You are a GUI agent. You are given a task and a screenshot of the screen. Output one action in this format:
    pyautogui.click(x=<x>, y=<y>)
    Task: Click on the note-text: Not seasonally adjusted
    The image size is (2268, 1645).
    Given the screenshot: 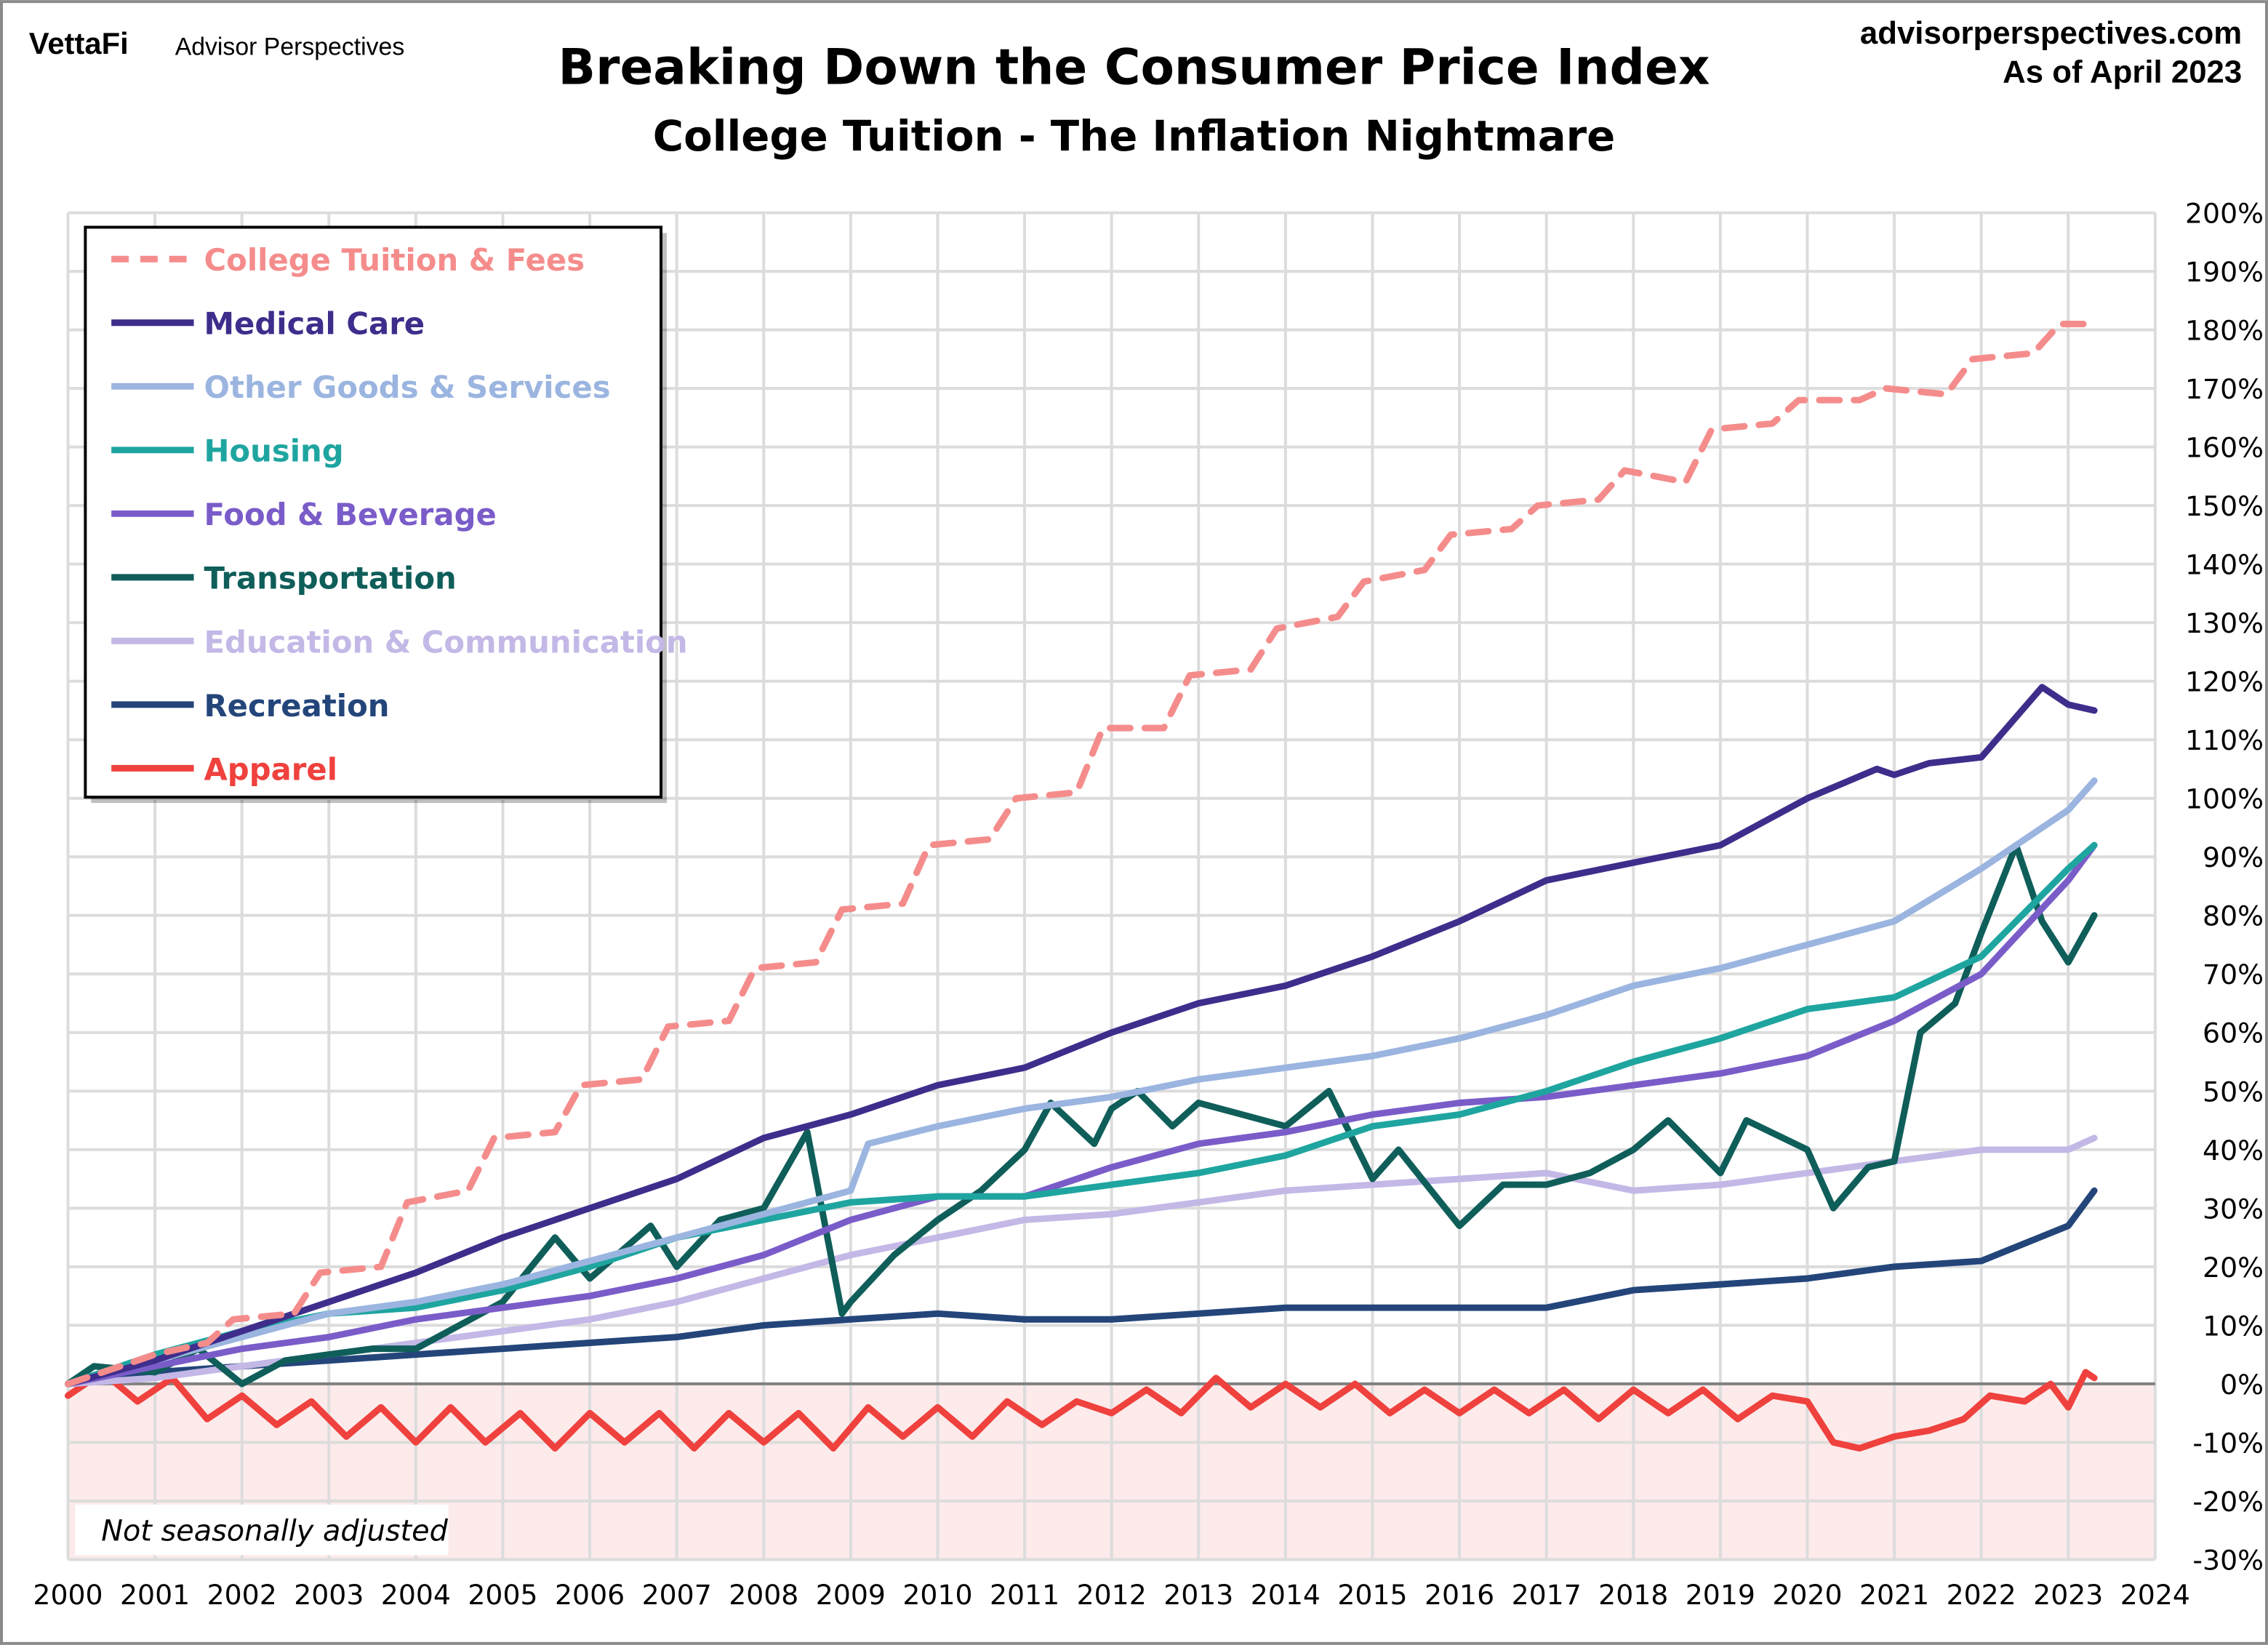 What is the action you would take?
    pyautogui.click(x=274, y=1531)
    